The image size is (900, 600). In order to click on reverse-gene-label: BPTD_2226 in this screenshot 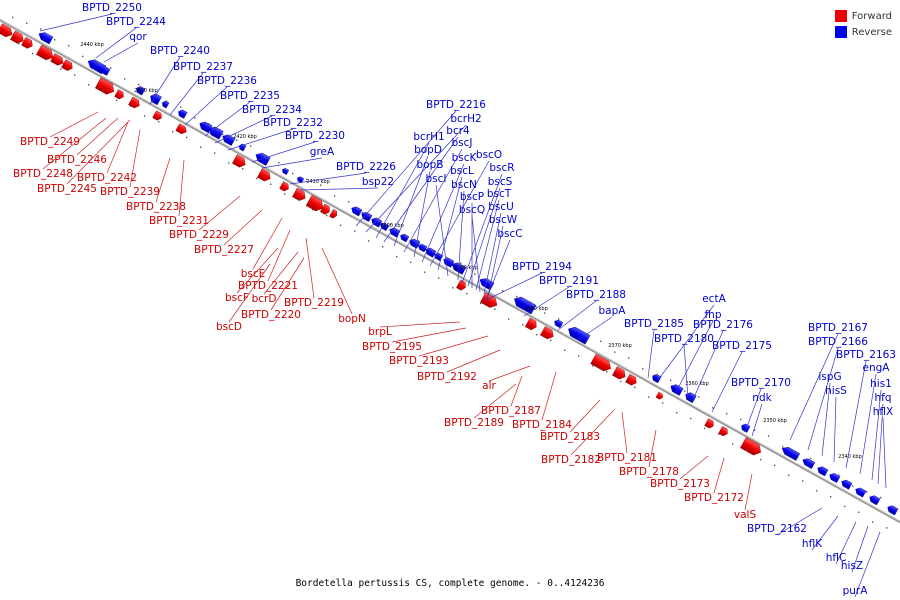, I will do `click(366, 167)`.